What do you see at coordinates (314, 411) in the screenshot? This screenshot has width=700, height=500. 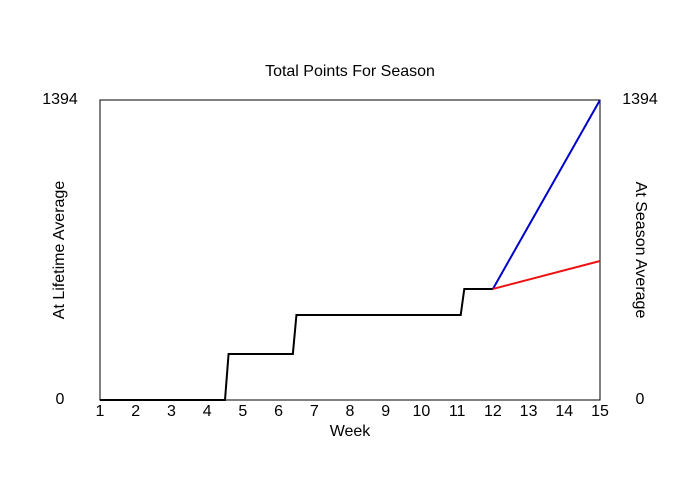 I see `x-tick-label: 7` at bounding box center [314, 411].